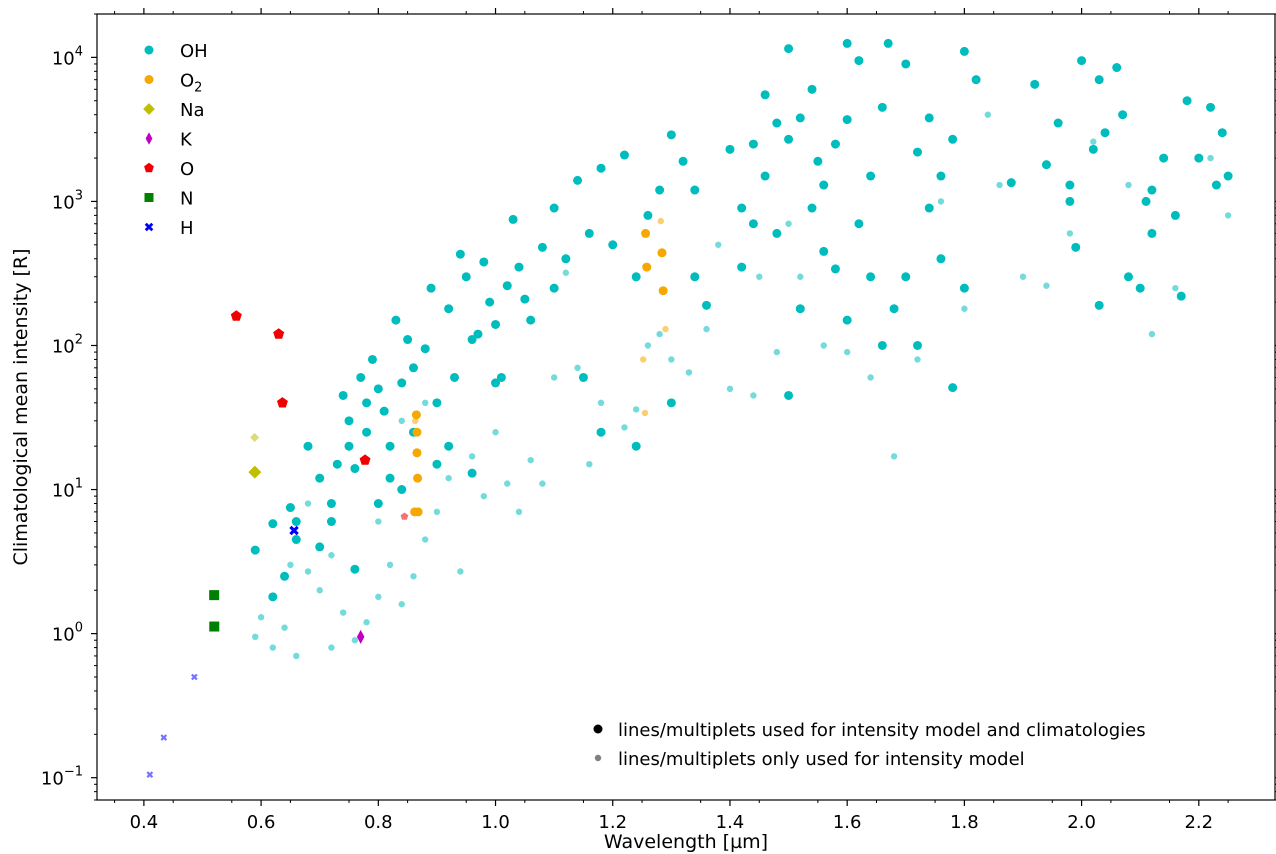 This screenshot has height=854, width=1276. I want to click on x-tick-label: 2.2, so click(1198, 822).